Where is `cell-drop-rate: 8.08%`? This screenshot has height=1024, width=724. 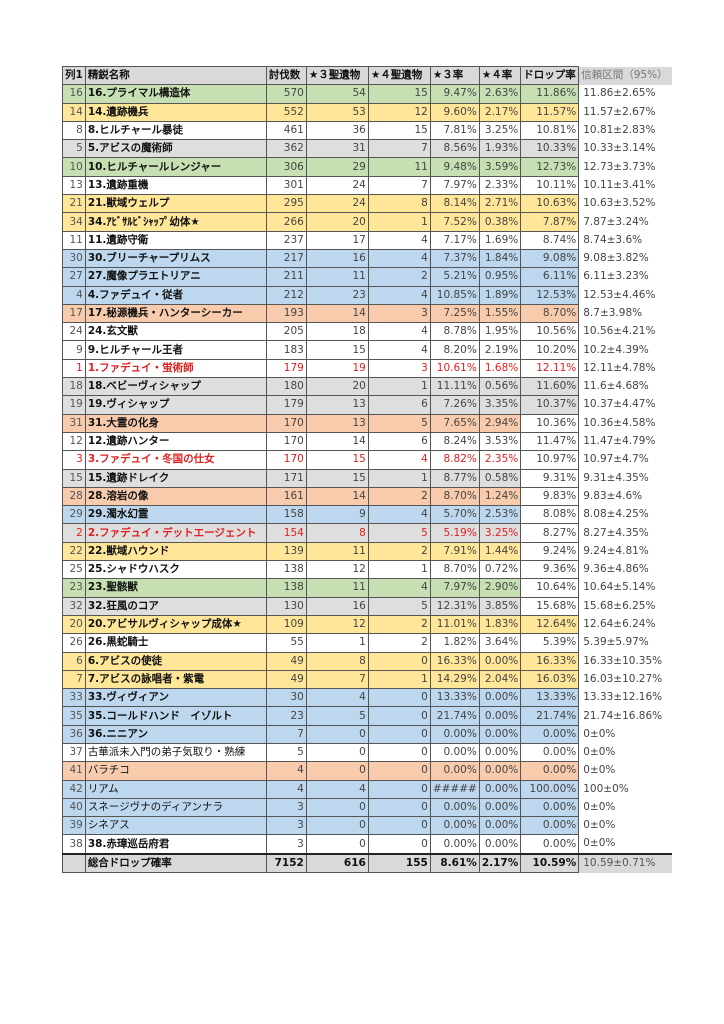
cell-drop-rate: 8.08% is located at coordinates (550, 515).